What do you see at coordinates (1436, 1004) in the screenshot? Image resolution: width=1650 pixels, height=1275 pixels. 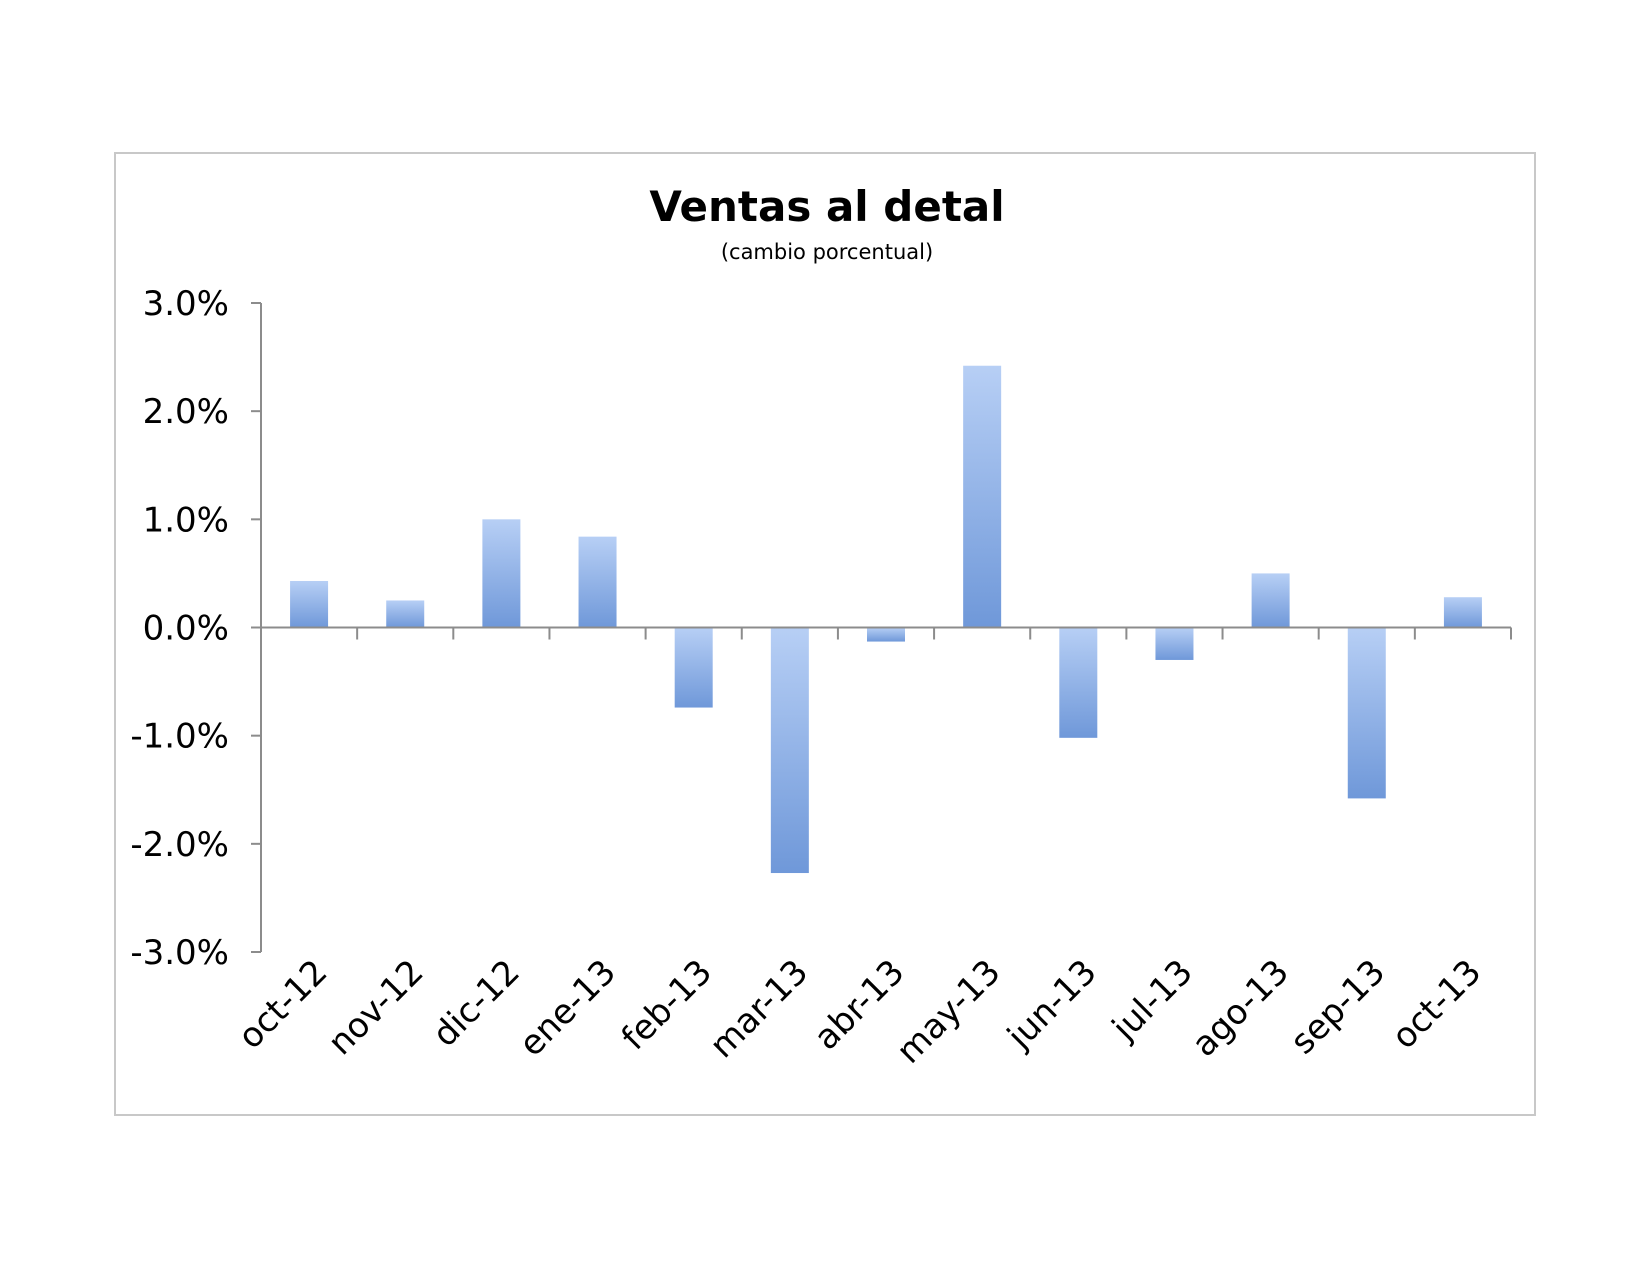 I see `x-category-label: oct-13` at bounding box center [1436, 1004].